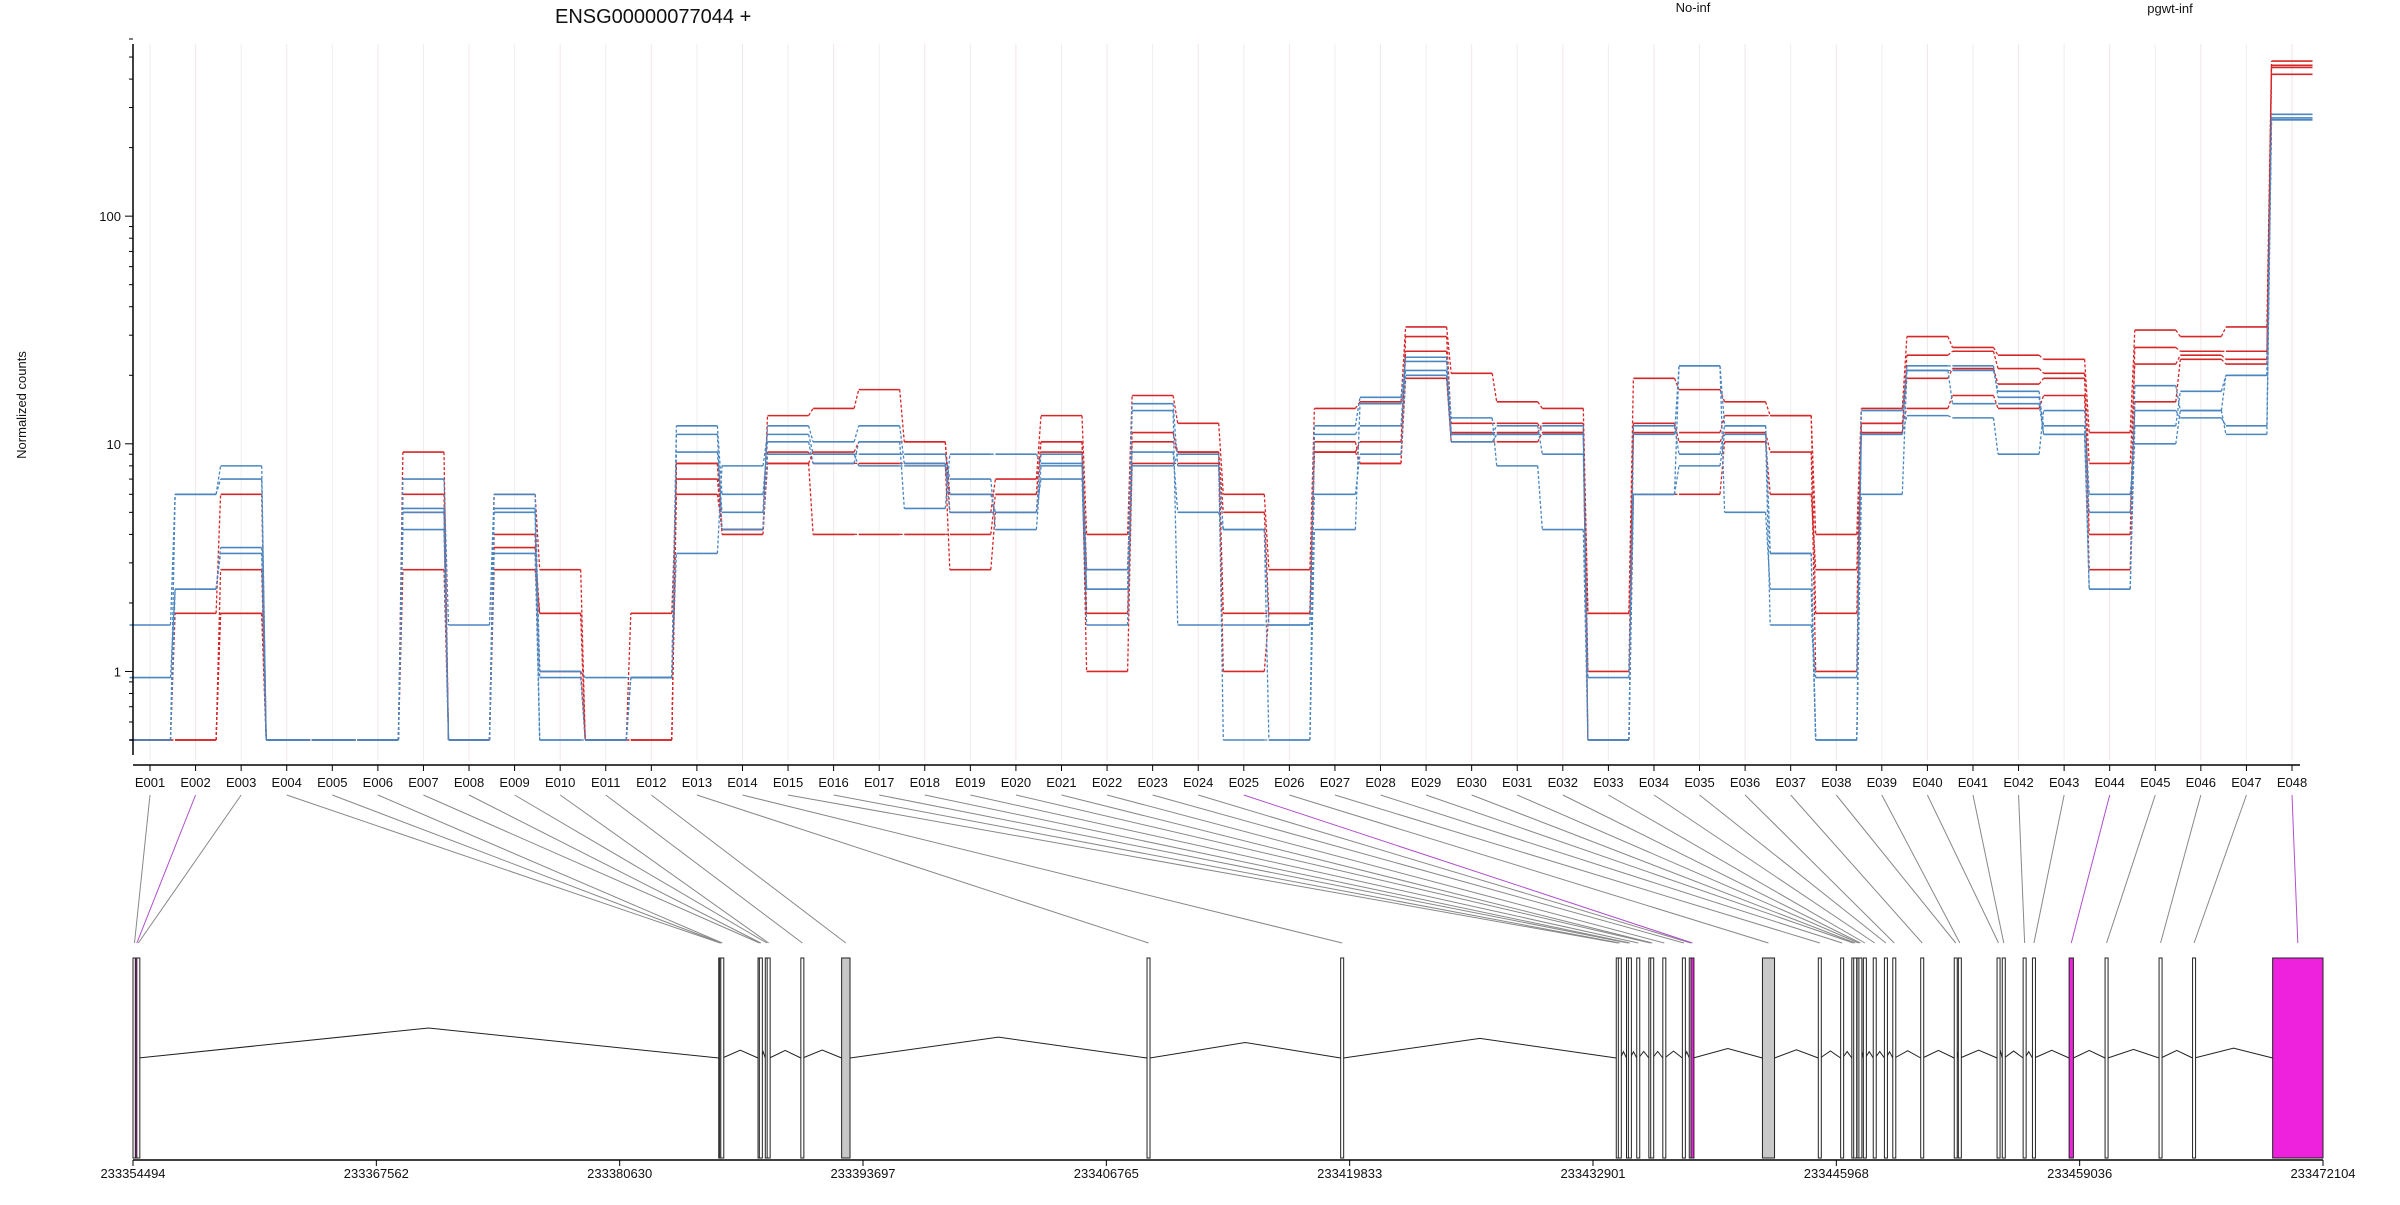 This screenshot has height=1205, width=2400. I want to click on exon-label: E037, so click(1790, 782).